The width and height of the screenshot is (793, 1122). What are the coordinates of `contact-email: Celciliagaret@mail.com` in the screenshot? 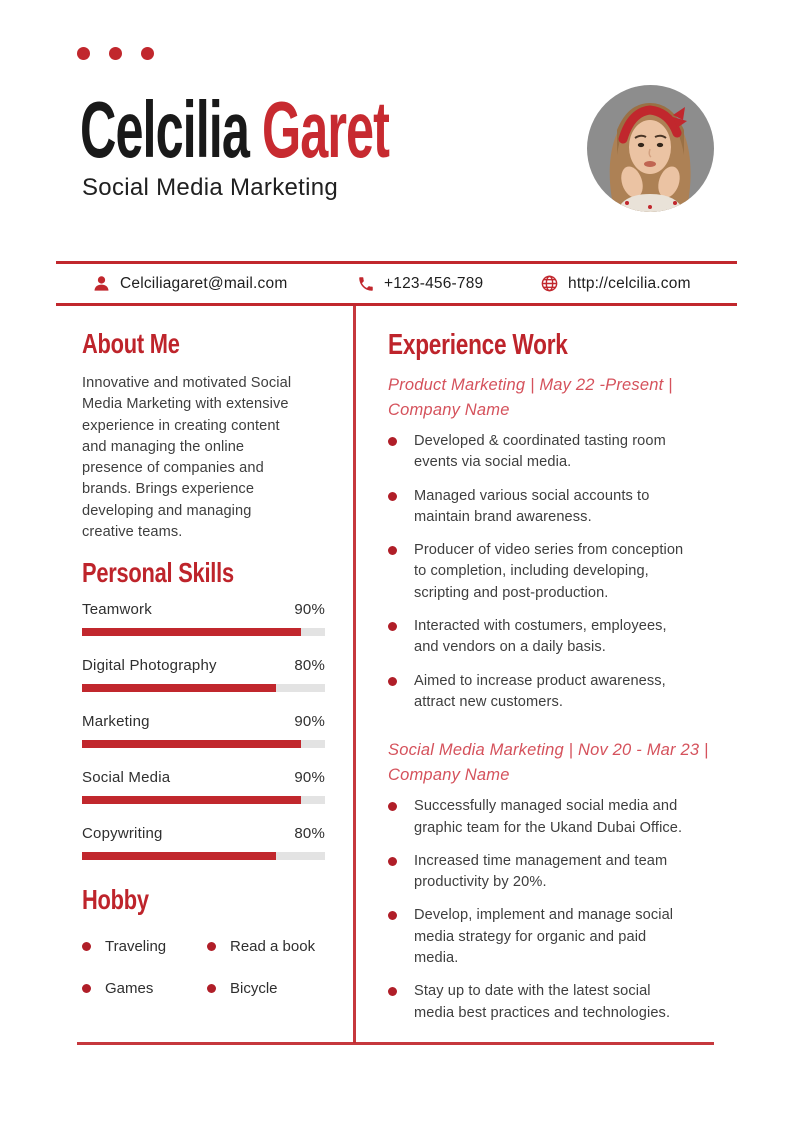 It's located at (189, 283).